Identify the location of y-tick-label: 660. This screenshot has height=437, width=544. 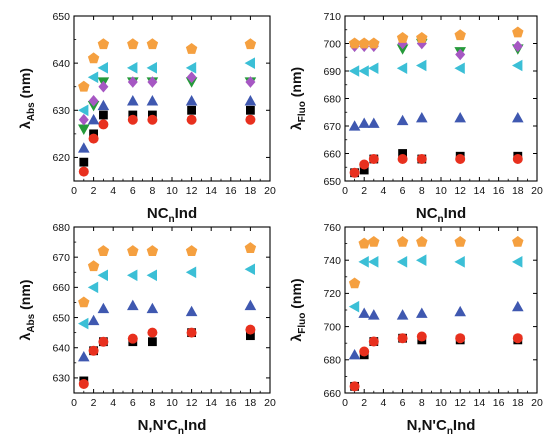
(332, 154).